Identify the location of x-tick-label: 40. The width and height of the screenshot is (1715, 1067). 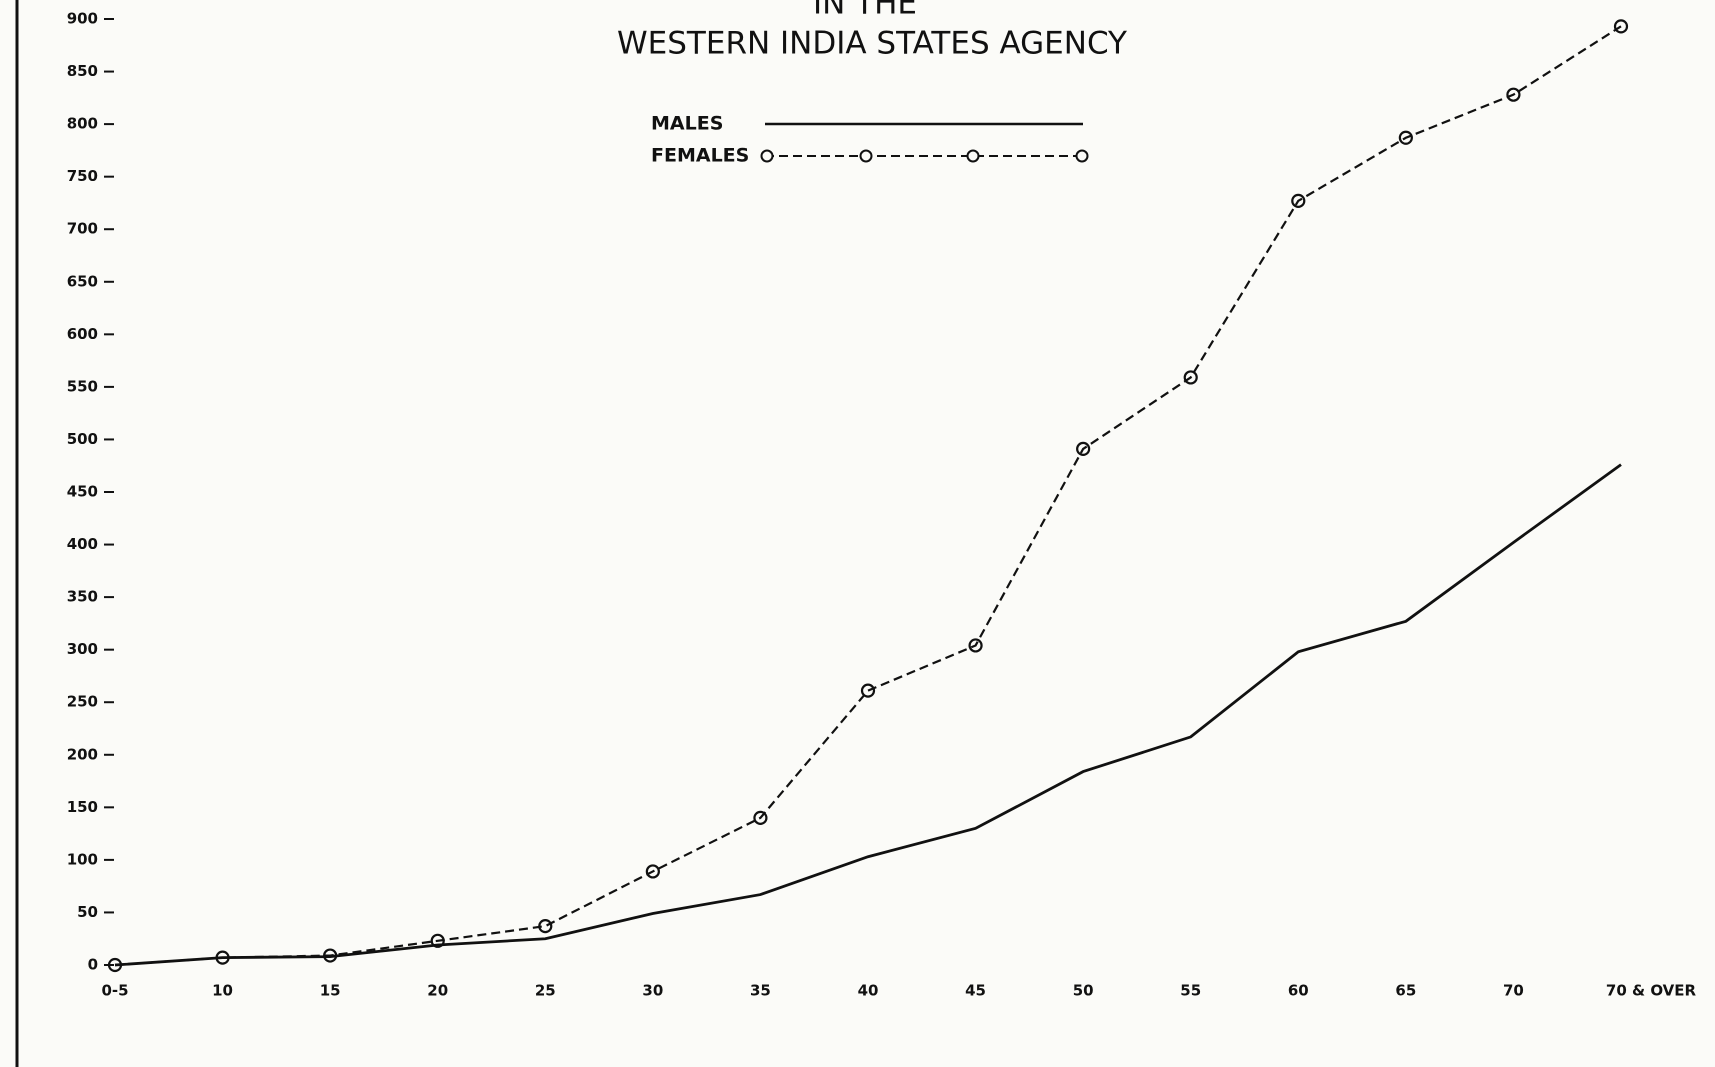
(868, 991).